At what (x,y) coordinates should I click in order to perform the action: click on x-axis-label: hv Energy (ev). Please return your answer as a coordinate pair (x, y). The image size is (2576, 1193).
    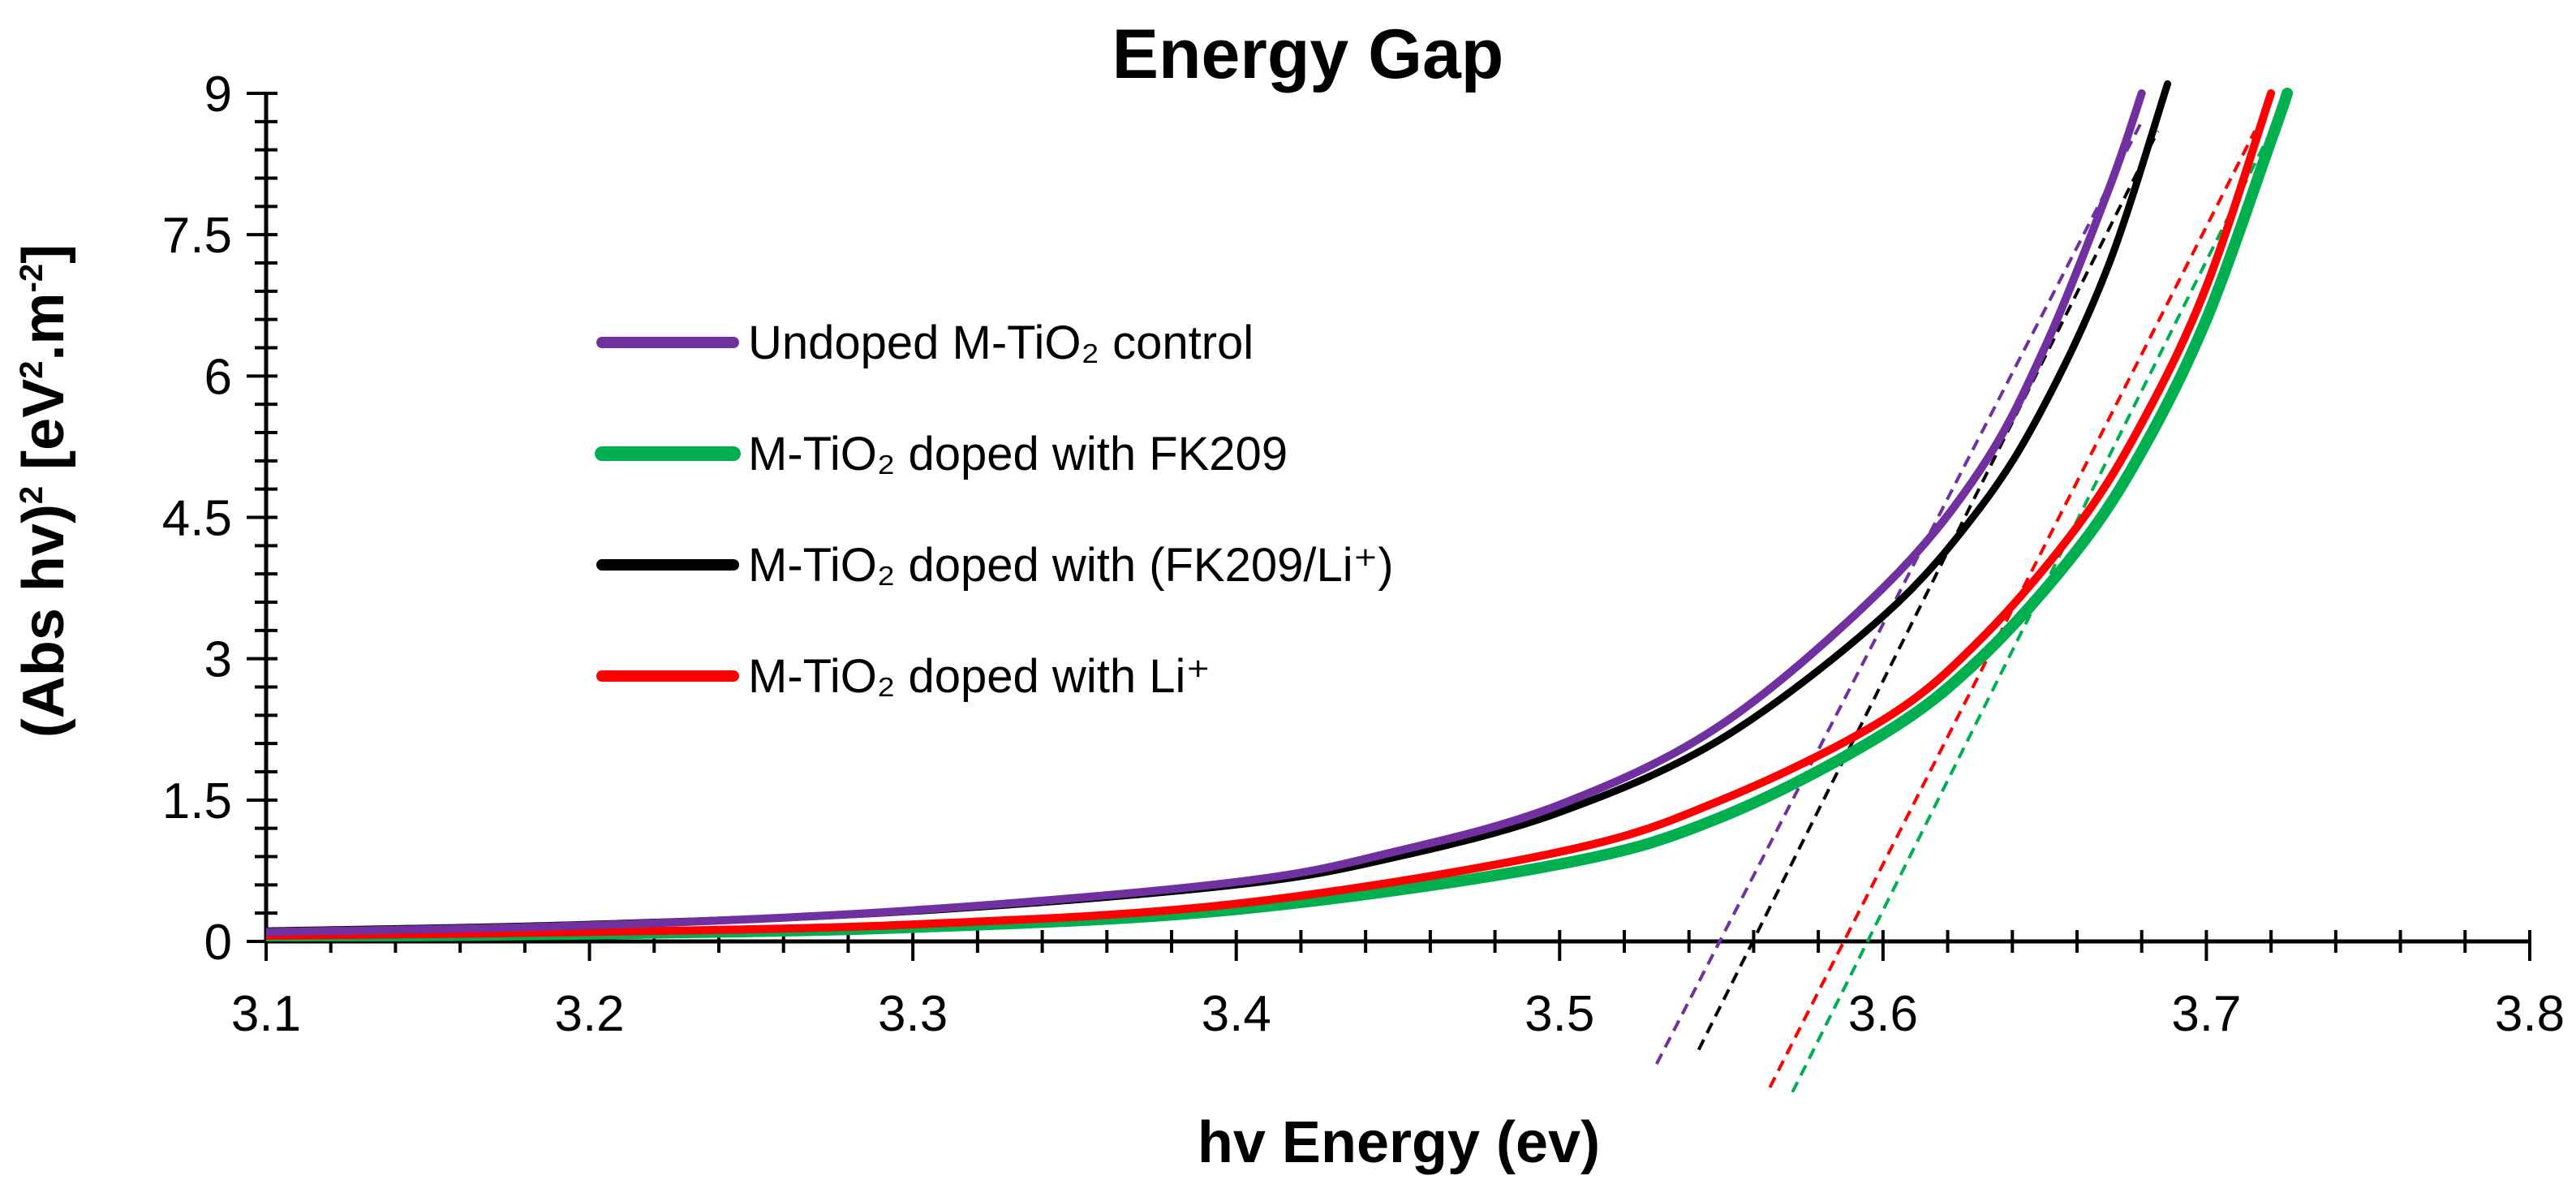
    Looking at the image, I should click on (1399, 1142).